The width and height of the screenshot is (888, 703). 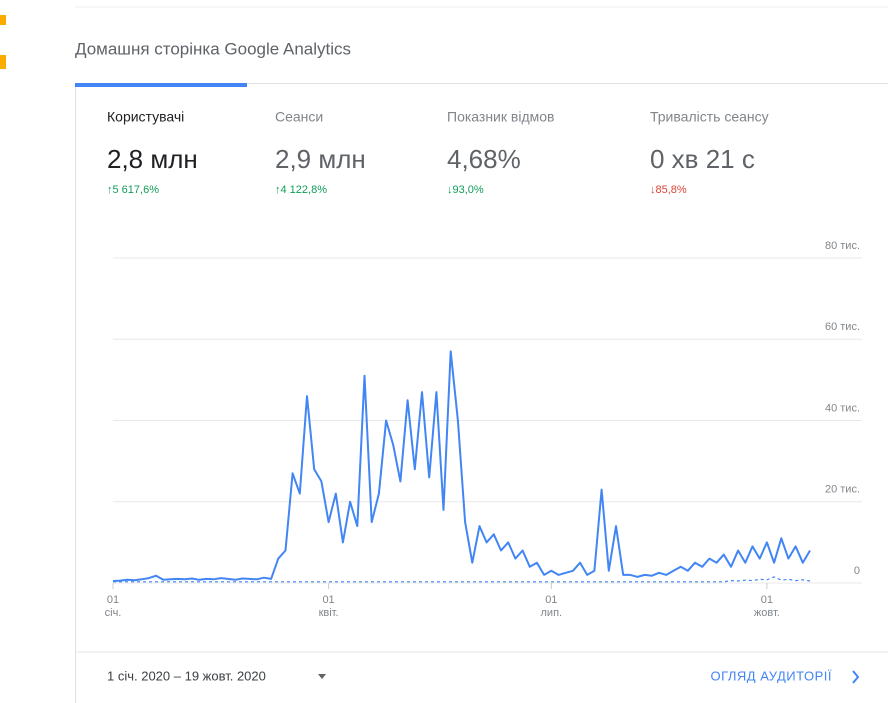 I want to click on metric-change: ↓93,0%, so click(x=465, y=190).